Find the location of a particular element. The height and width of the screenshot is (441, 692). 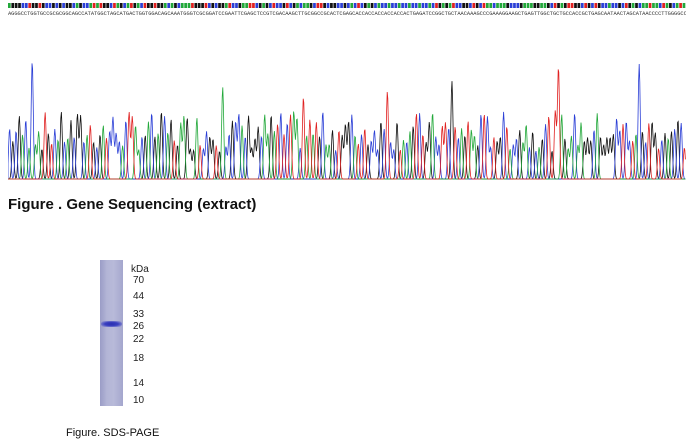

marker-label: 70 is located at coordinates (139, 280).